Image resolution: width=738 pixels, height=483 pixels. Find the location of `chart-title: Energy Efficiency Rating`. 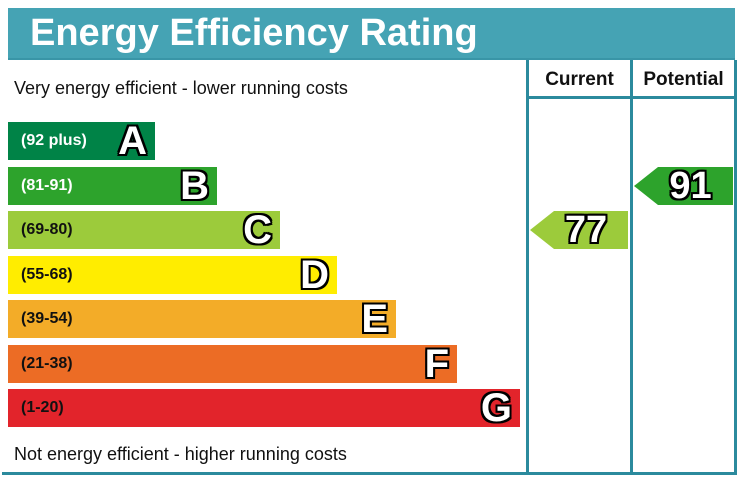

chart-title: Energy Efficiency Rating is located at coordinates (254, 33).